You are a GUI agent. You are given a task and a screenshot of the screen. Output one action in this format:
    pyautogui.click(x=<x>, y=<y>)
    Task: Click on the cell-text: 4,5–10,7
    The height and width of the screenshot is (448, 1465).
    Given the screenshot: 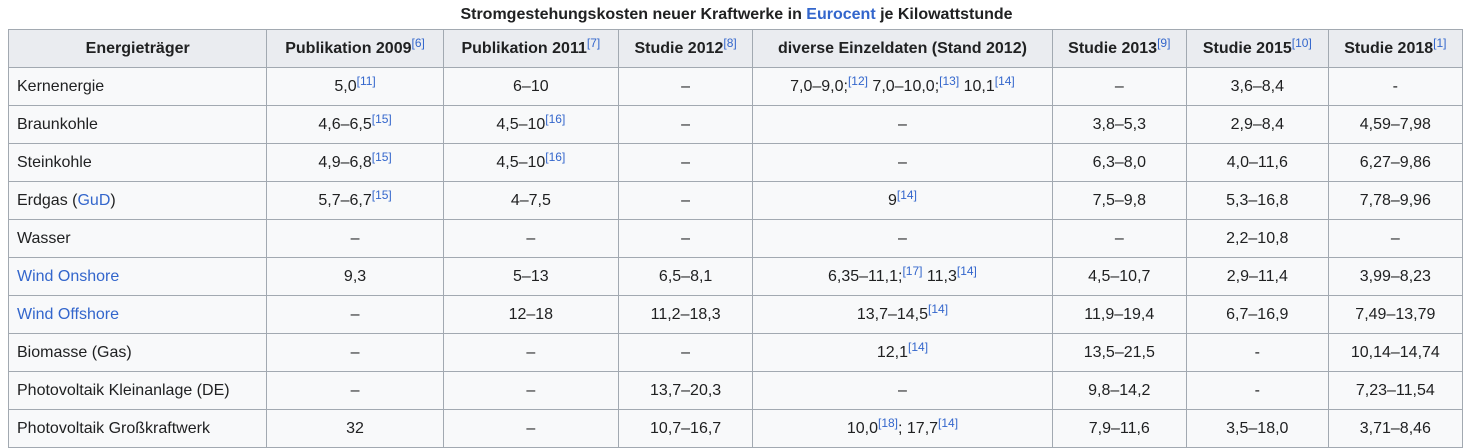 What is the action you would take?
    pyautogui.click(x=1119, y=276)
    